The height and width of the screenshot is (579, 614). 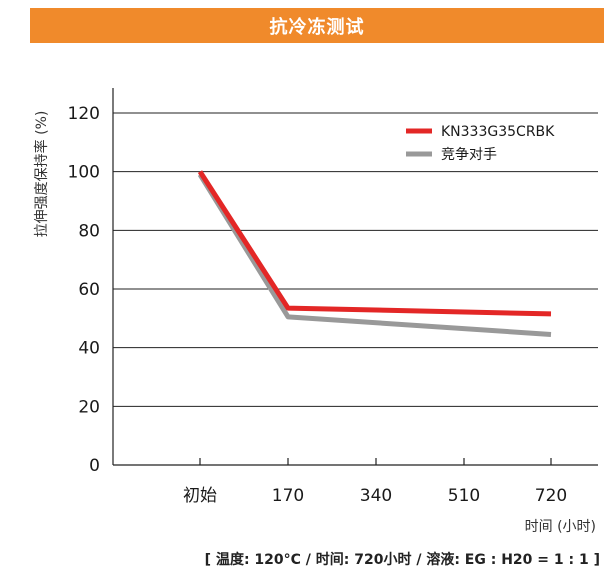 What do you see at coordinates (84, 114) in the screenshot?
I see `y-tick-label: 120` at bounding box center [84, 114].